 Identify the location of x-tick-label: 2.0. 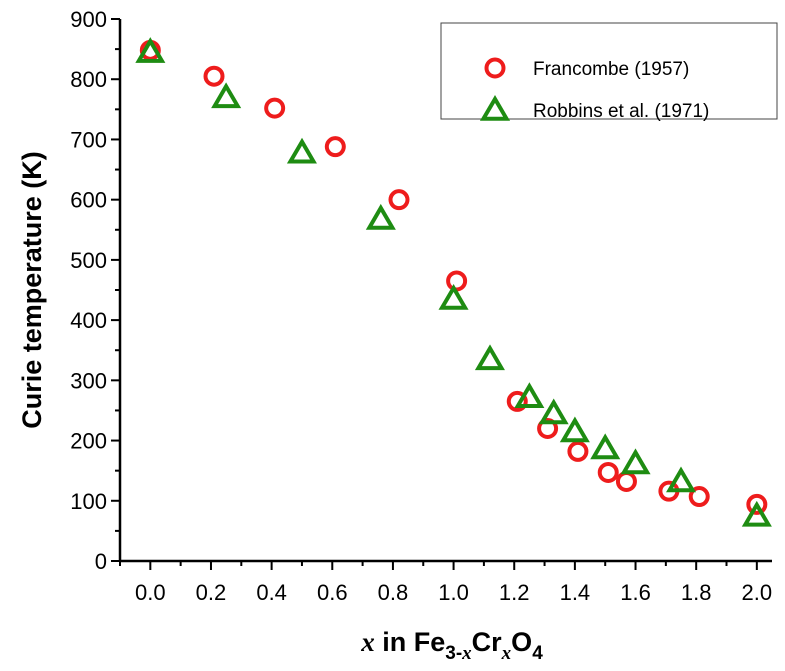
(757, 592).